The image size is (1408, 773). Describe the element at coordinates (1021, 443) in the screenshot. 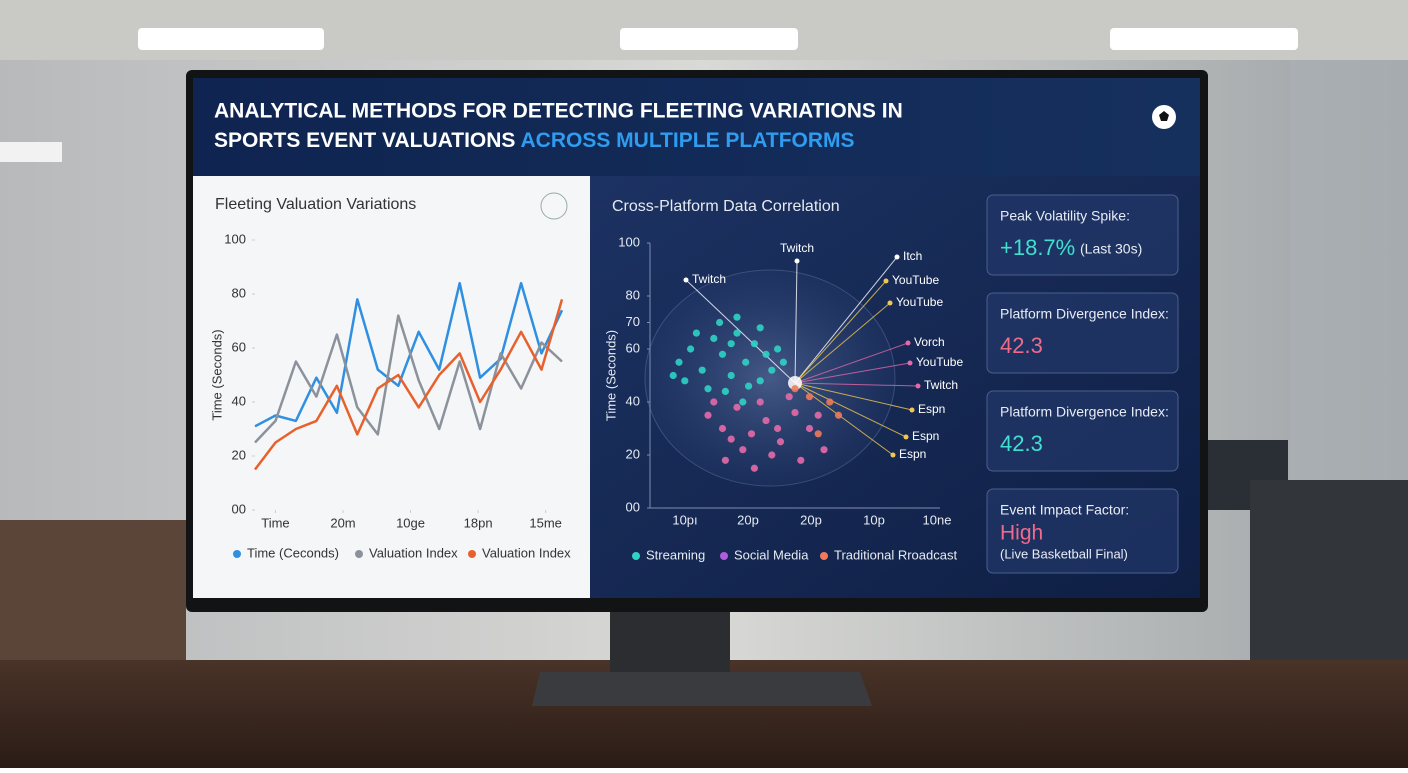

I see `card-value: 42.3` at that location.